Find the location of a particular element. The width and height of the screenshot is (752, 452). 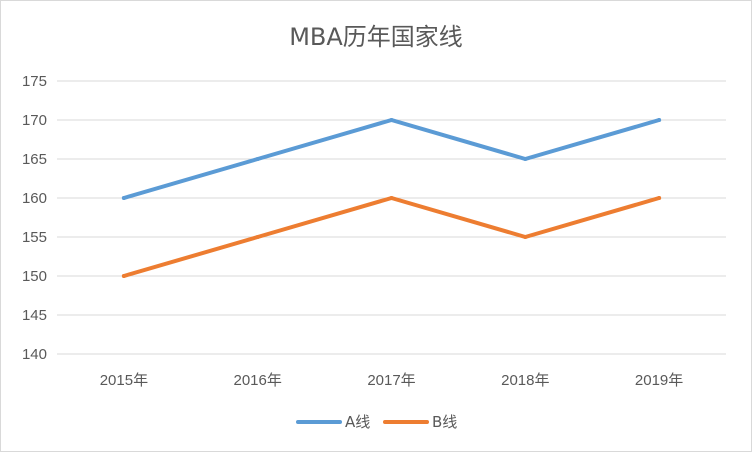

legend-label: B线 is located at coordinates (444, 422).